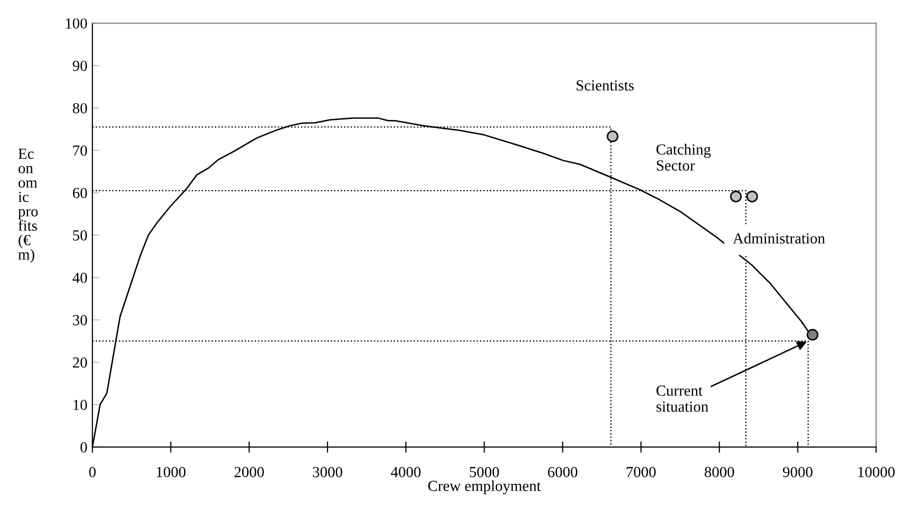 This screenshot has height=515, width=906. I want to click on x-tick-label: 0, so click(92, 472).